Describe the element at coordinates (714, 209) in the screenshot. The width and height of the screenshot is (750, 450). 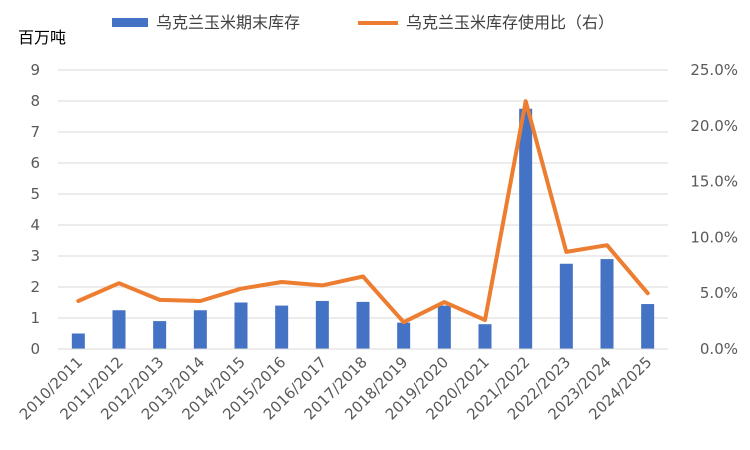
I see `right-axis: 0.0% 5.0% 10.0% 15.0% 20.0% 25.0%` at that location.